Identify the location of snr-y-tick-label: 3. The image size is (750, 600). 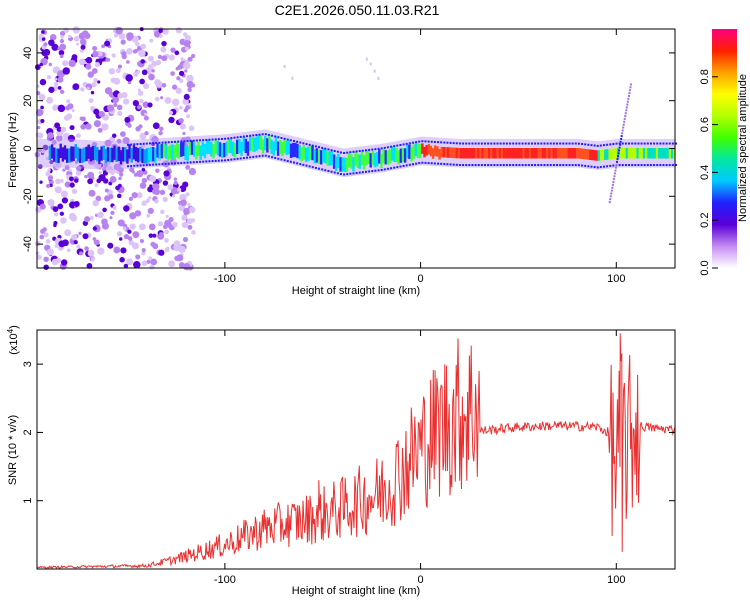
(28, 364).